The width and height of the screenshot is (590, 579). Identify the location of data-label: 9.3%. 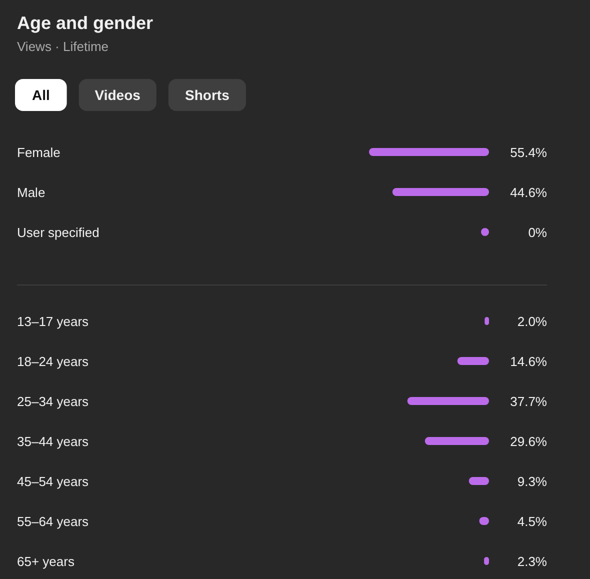
(532, 481).